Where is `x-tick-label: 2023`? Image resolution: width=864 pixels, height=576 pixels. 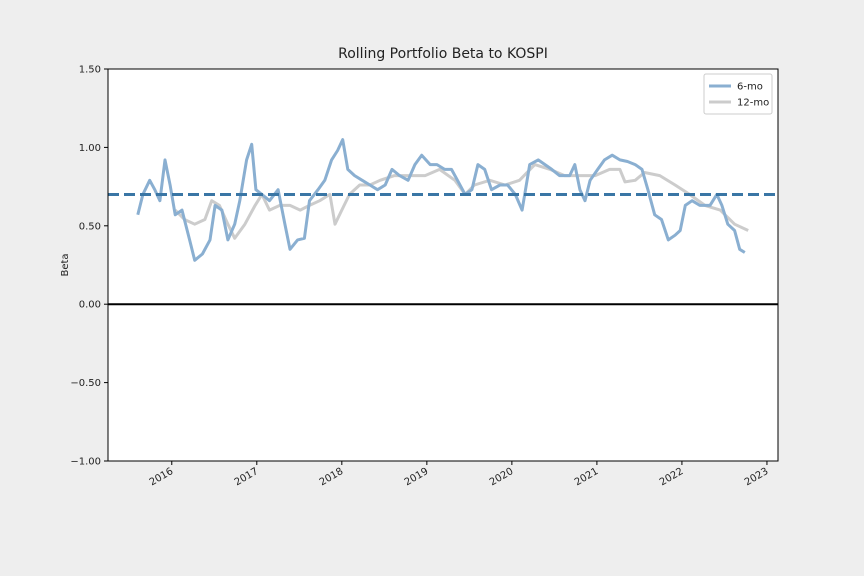 x-tick-label: 2023 is located at coordinates (757, 477).